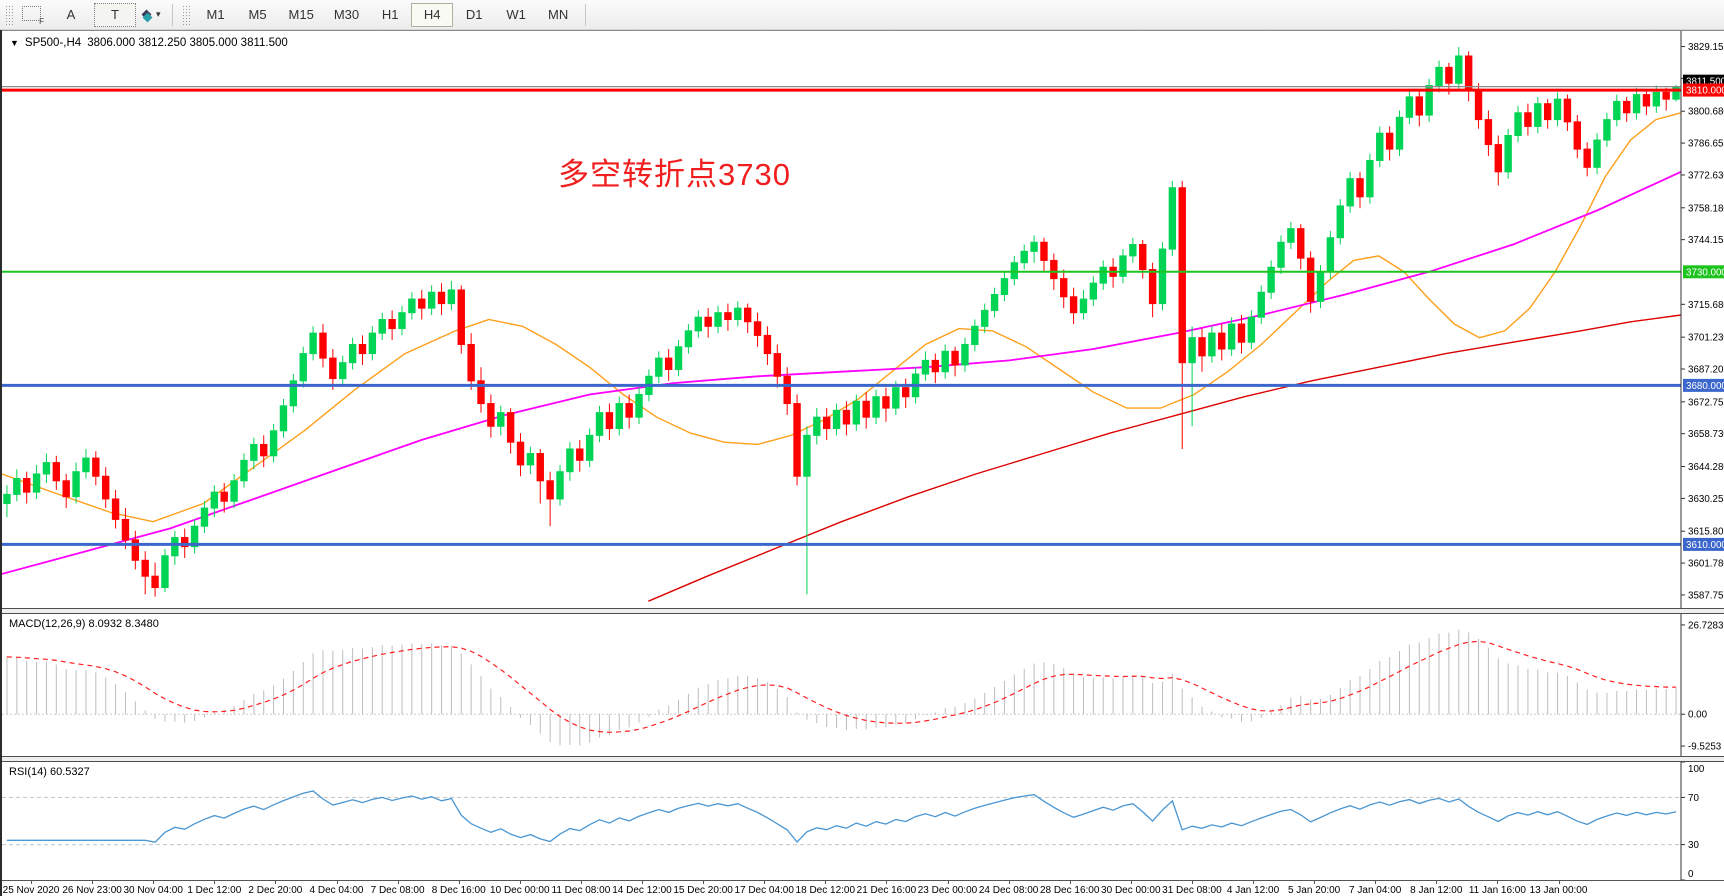  Describe the element at coordinates (520, 890) in the screenshot. I see `time-label: 10 Dec 00:00` at that location.